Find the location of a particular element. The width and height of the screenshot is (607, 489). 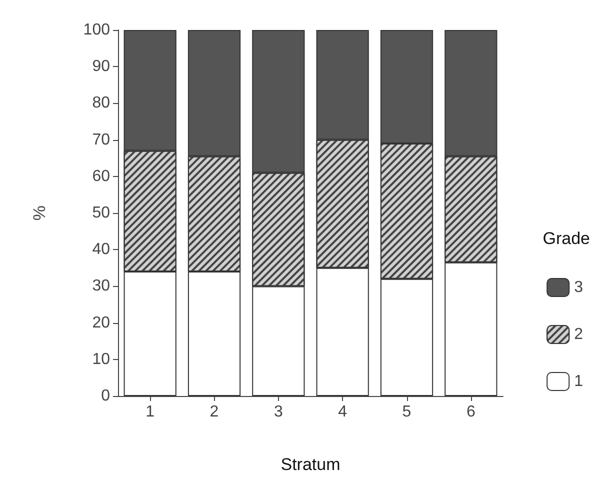

y-tick-label: 70 is located at coordinates (101, 139).